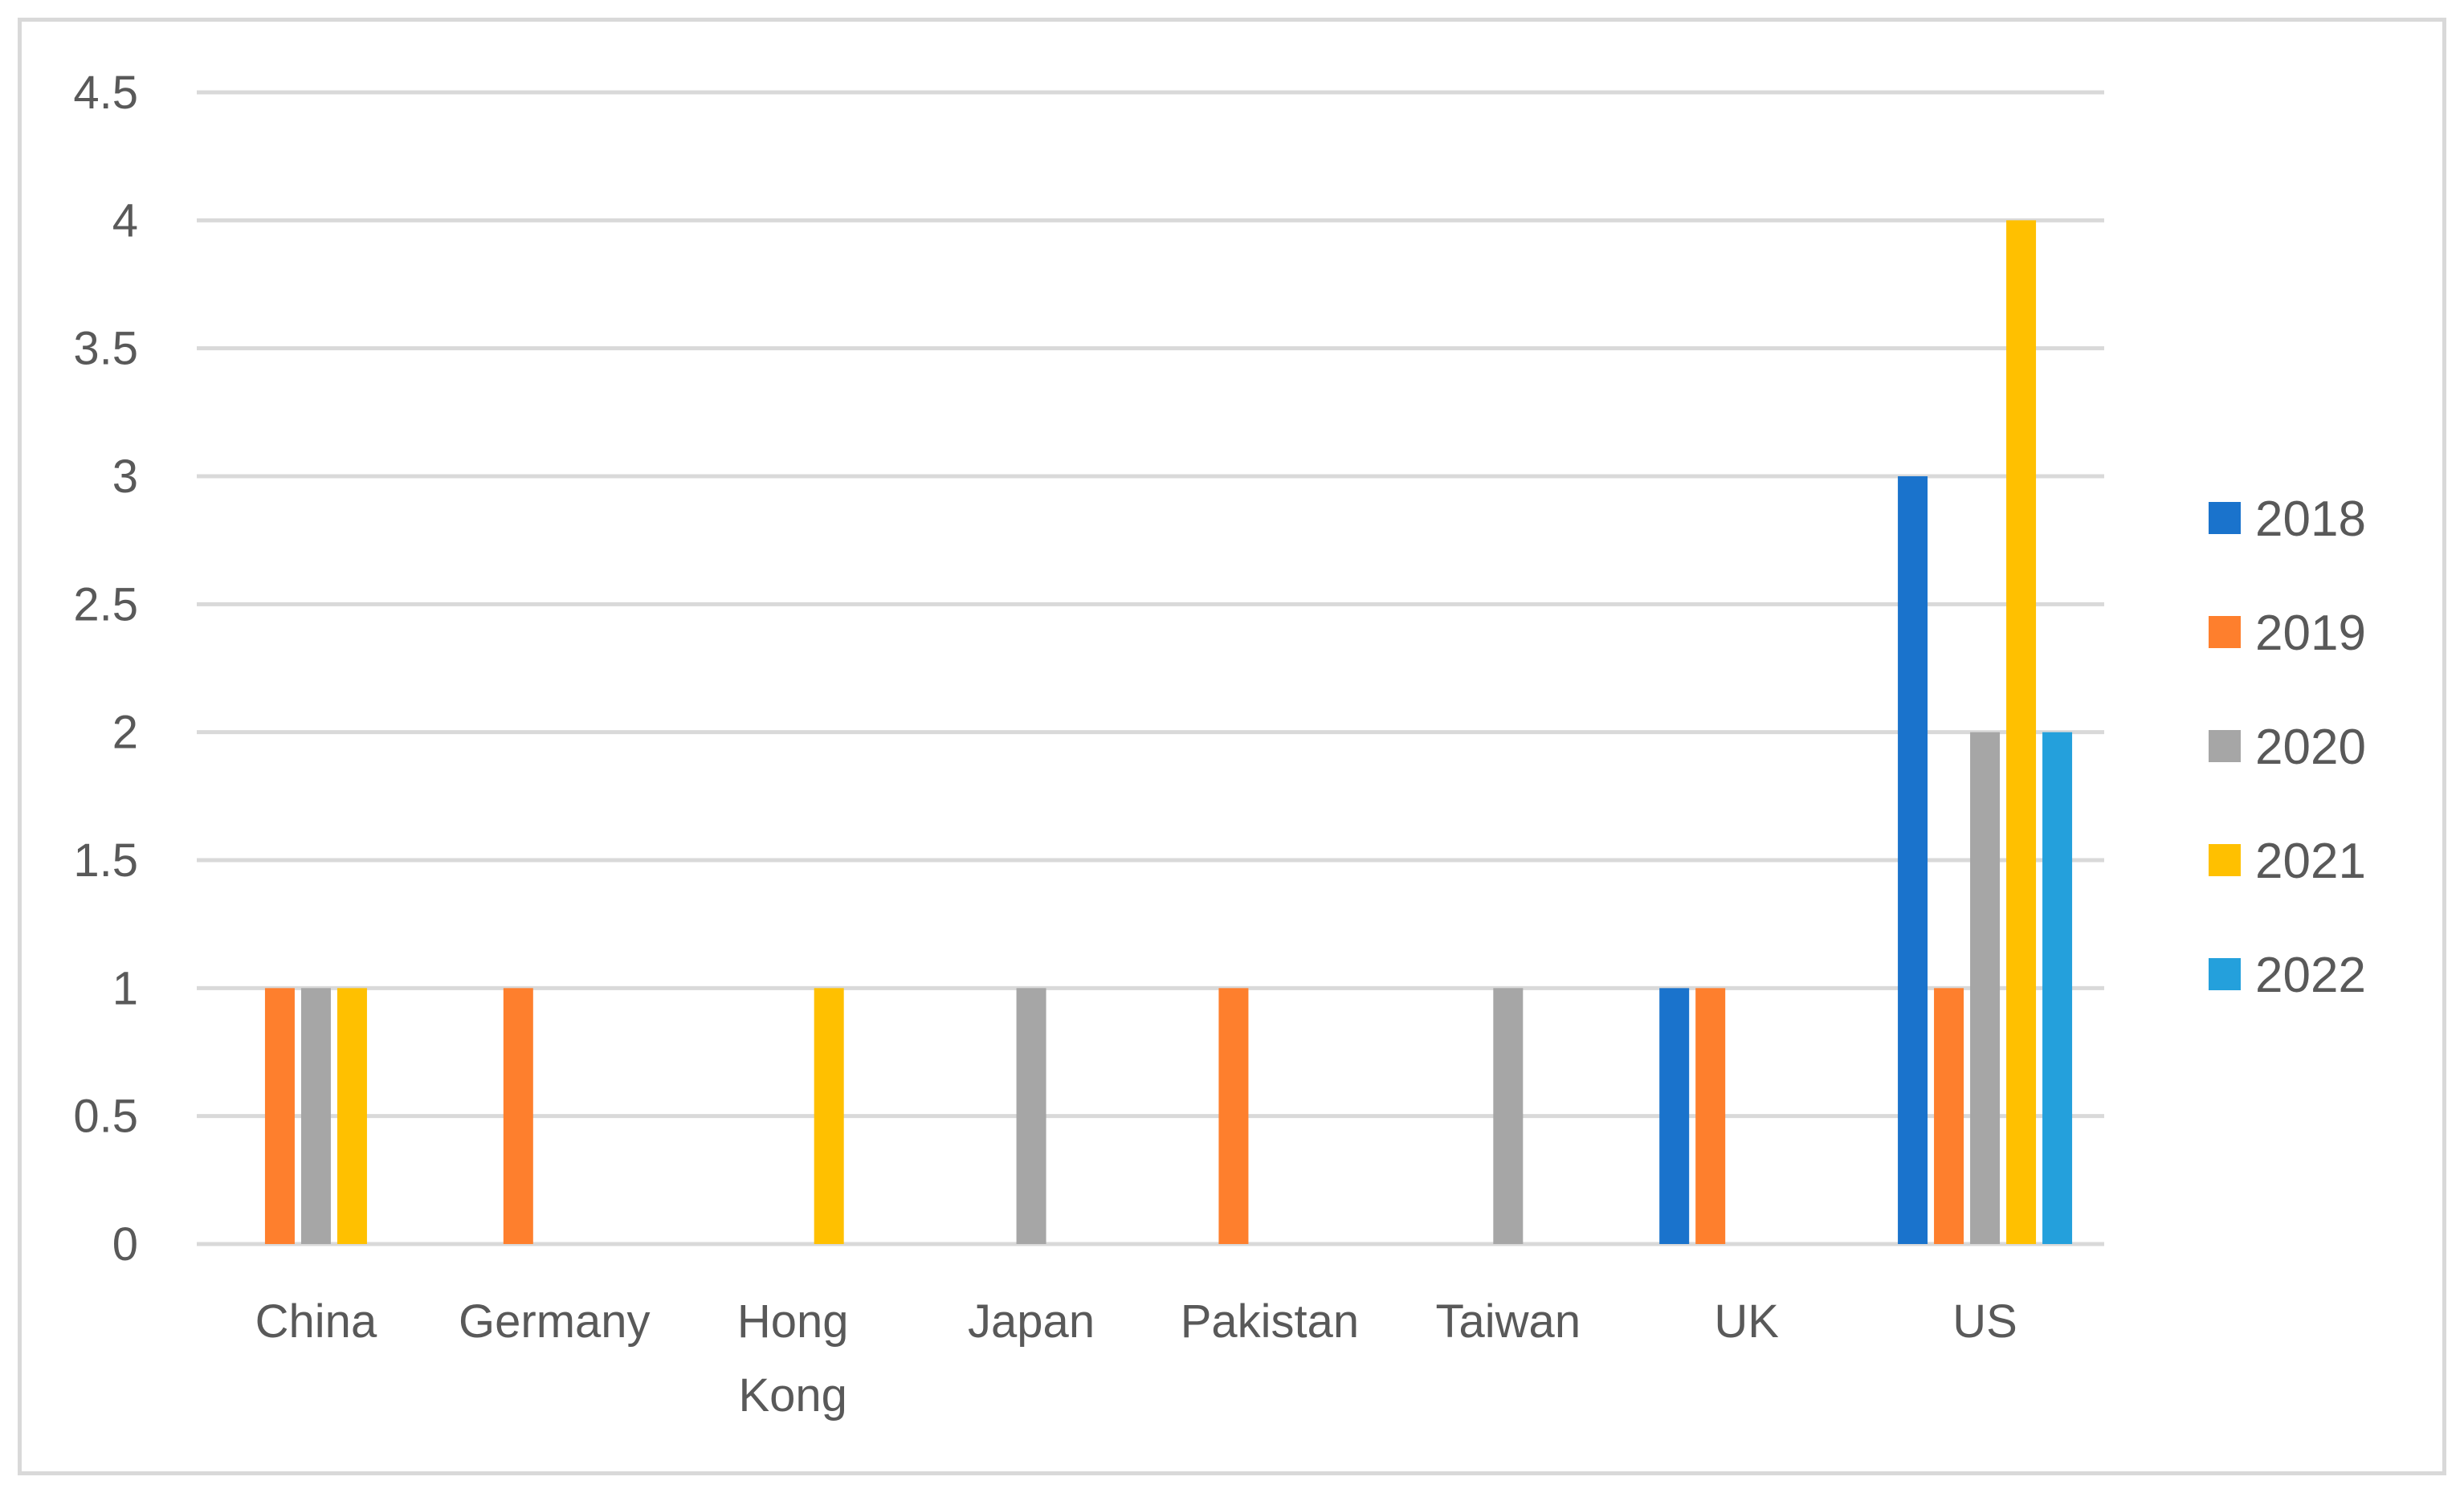 The width and height of the screenshot is (2464, 1493). I want to click on legend-label: 2018, so click(2310, 519).